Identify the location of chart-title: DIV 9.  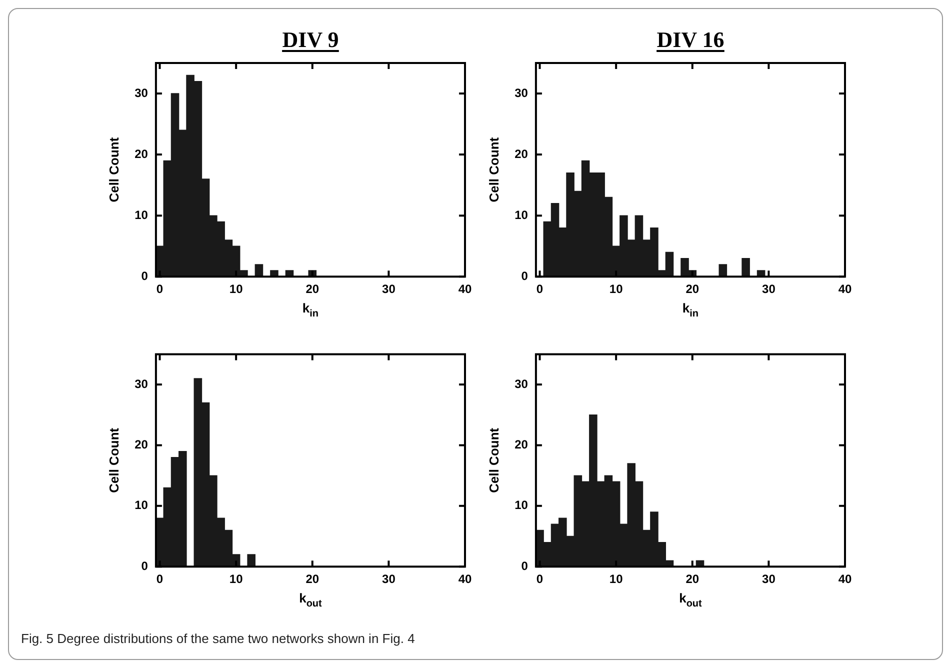
(310, 39).